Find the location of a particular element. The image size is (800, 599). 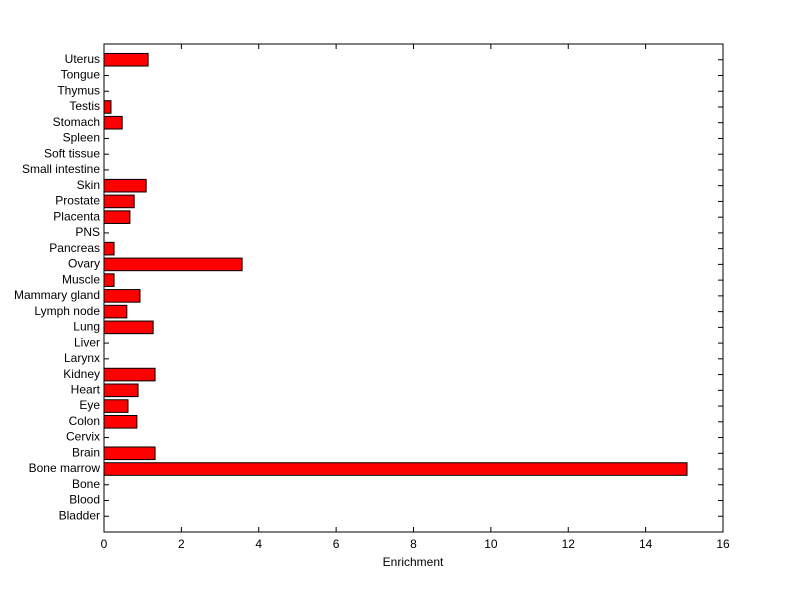

x-tick-label: 0 is located at coordinates (104, 544).